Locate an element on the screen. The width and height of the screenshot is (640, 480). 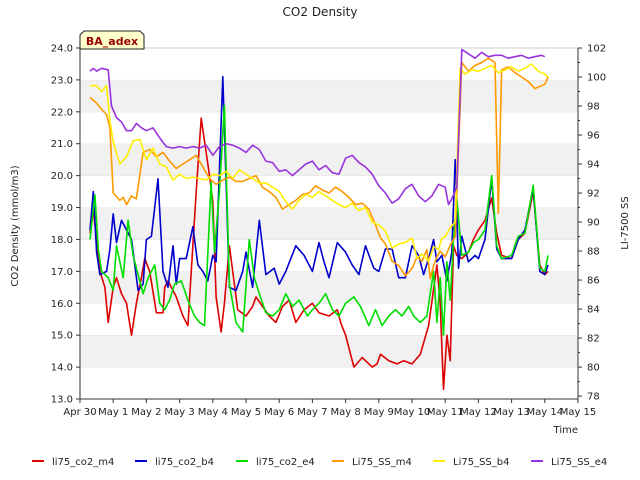
left-tick-label: 13.0 is located at coordinates (62, 400).